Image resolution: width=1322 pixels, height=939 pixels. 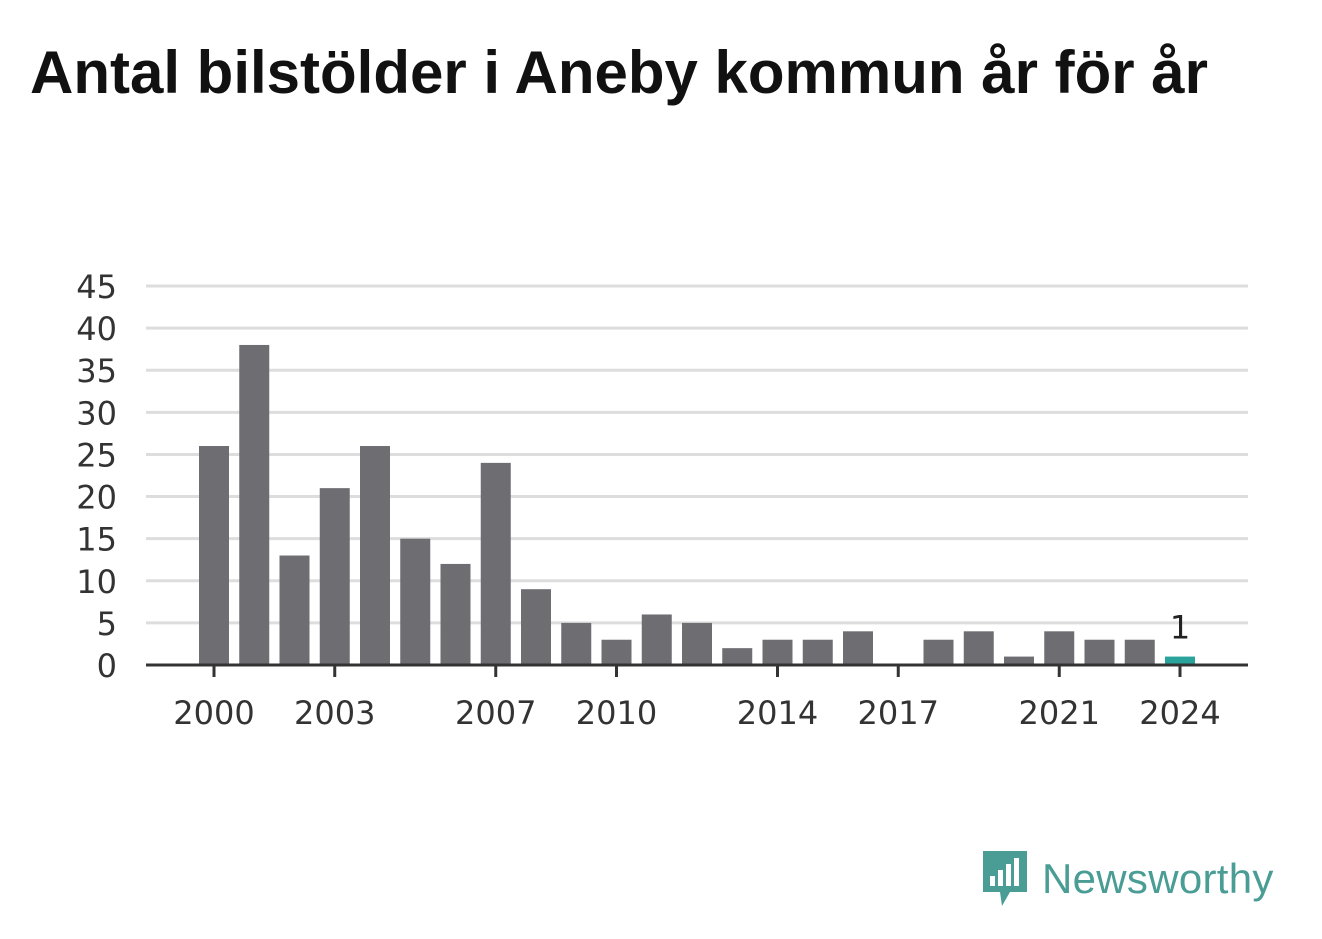 I want to click on bar-2009, so click(x=576, y=643).